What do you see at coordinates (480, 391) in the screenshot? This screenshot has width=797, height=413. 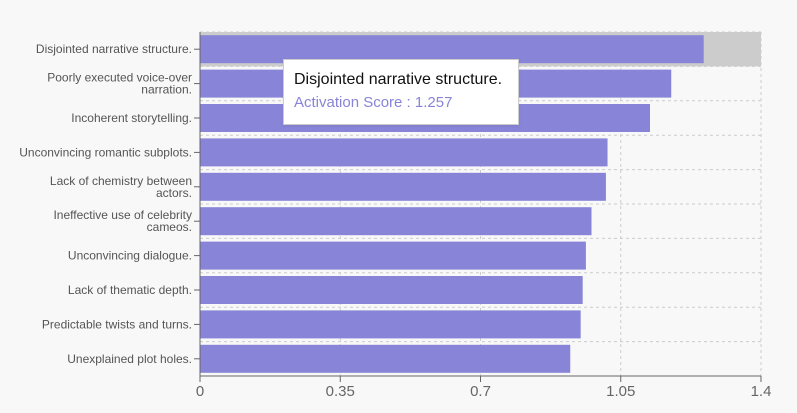 I see `x-tick-label: 0.7` at bounding box center [480, 391].